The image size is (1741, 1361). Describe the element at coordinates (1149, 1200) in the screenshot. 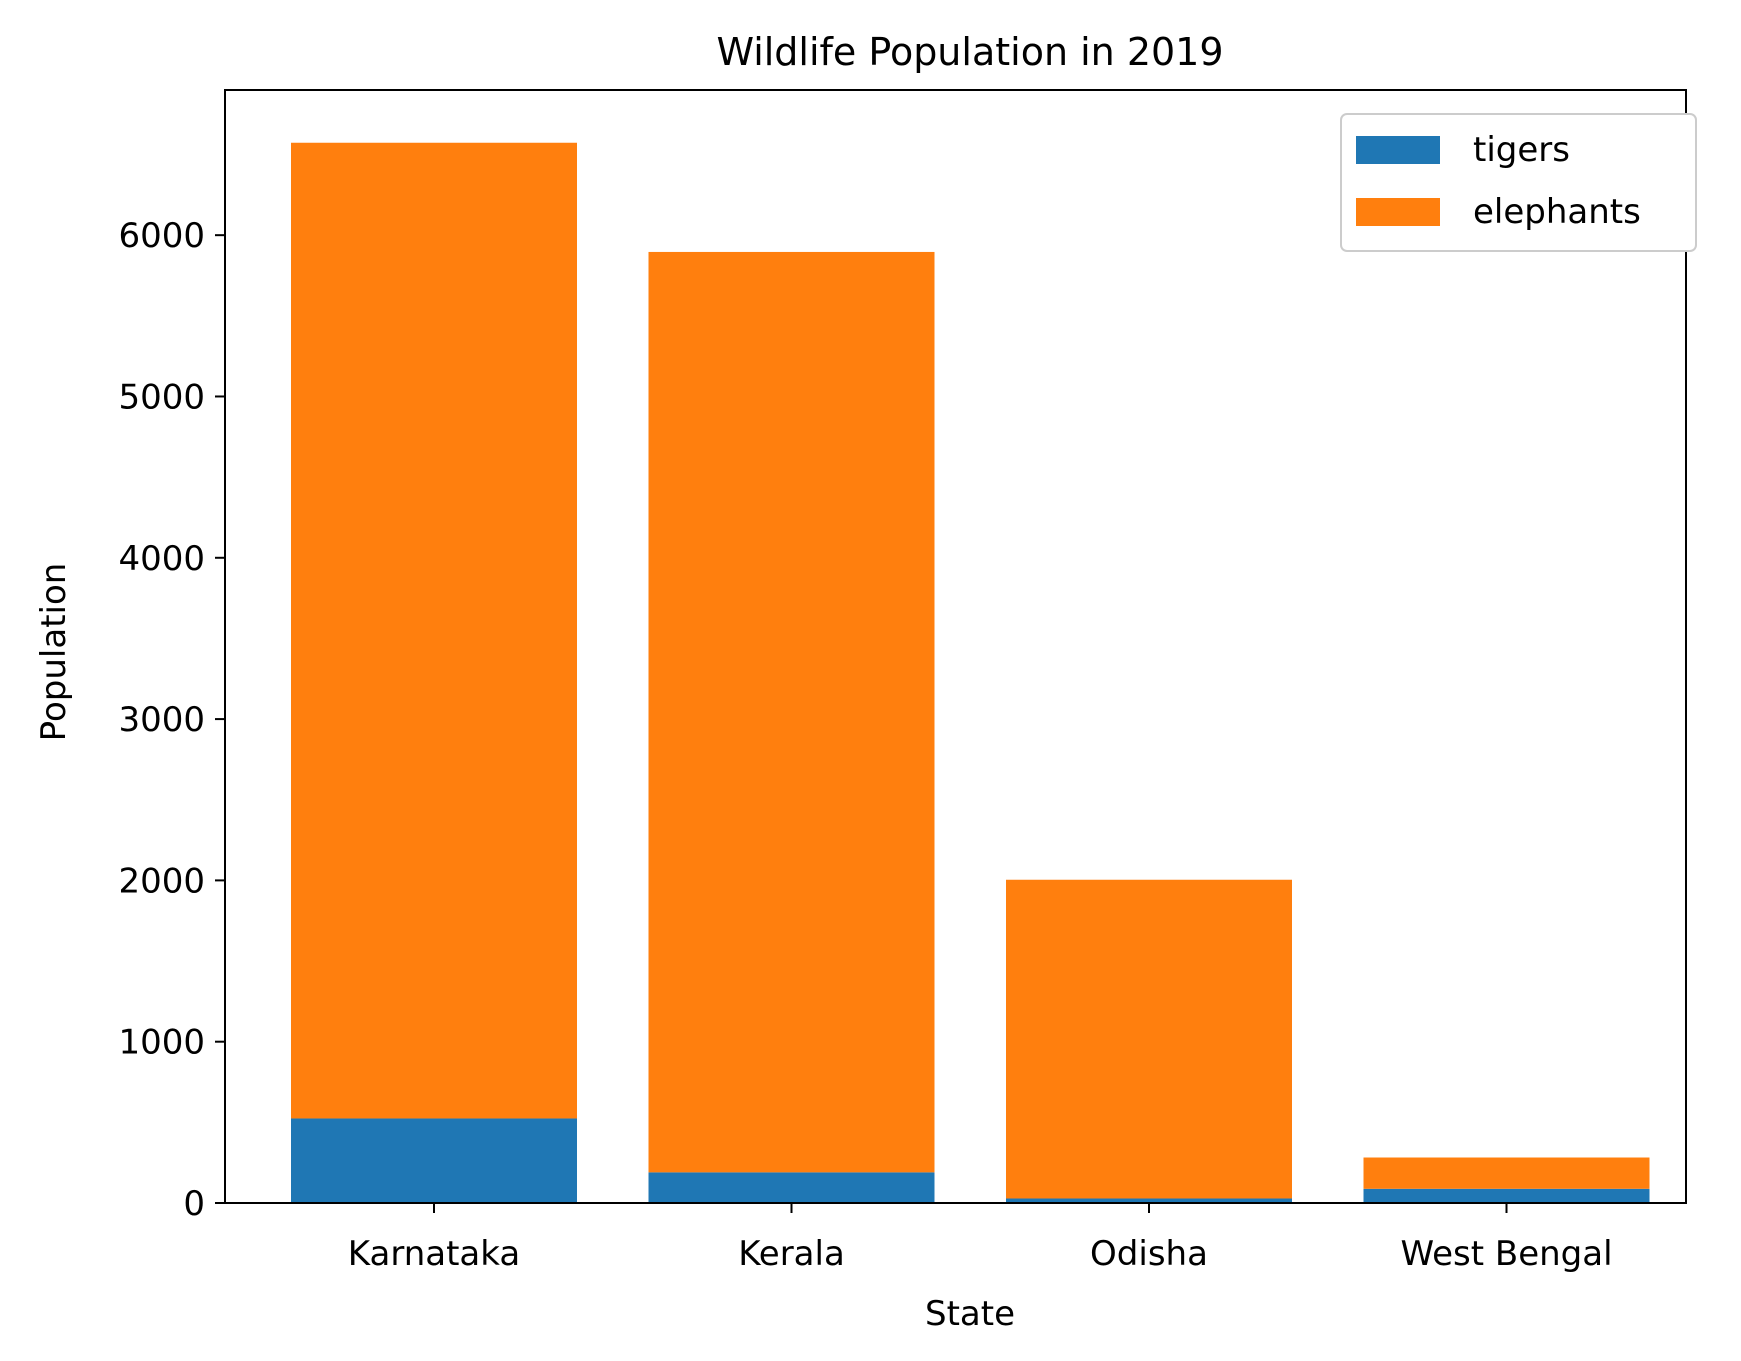

I see `bar-tigers-odisha` at that location.